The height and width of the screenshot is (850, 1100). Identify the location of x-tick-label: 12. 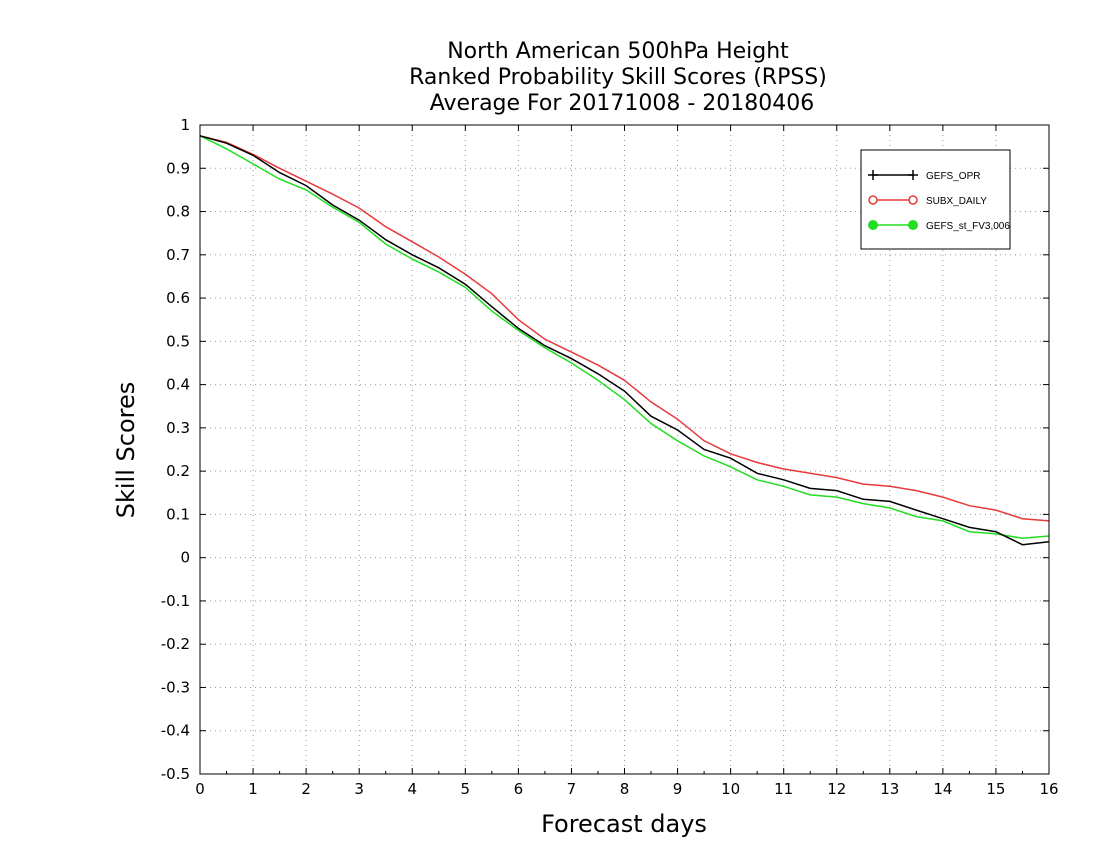
(836, 789).